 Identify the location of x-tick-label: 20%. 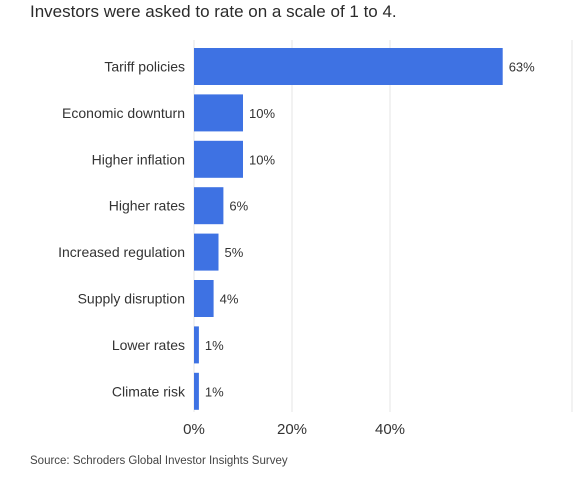
(292, 429).